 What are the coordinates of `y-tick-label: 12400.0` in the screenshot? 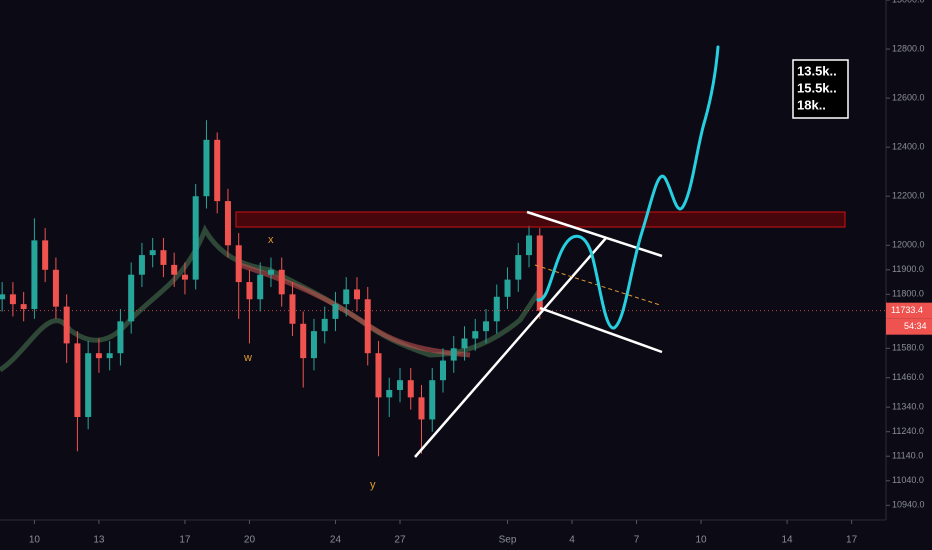 It's located at (908, 147).